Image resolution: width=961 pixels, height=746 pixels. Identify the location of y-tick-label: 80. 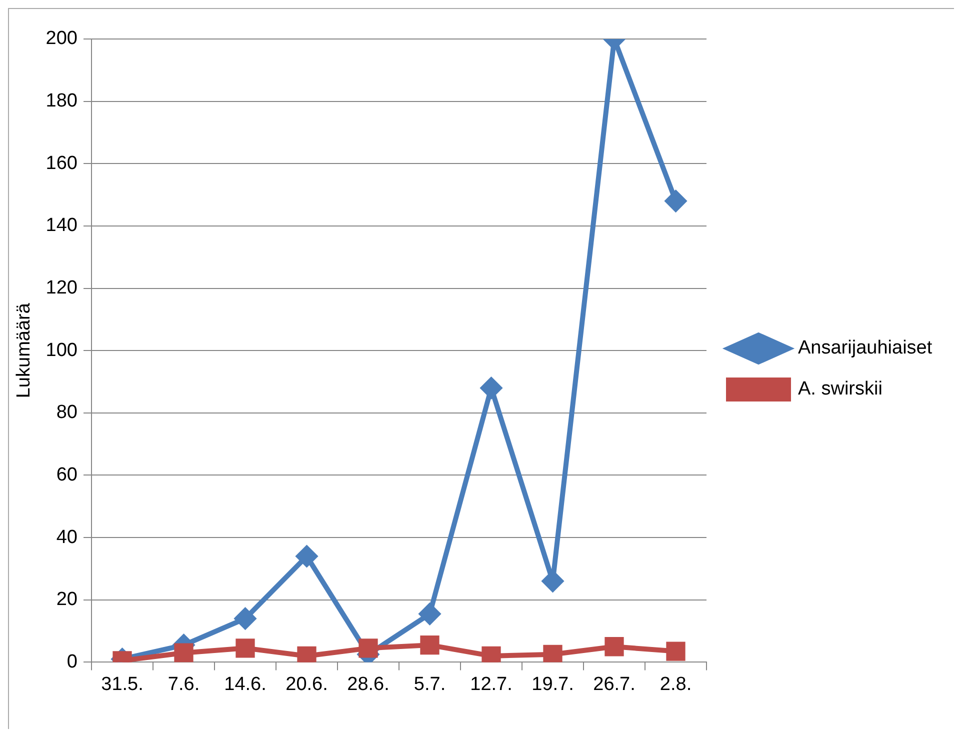
(67, 413).